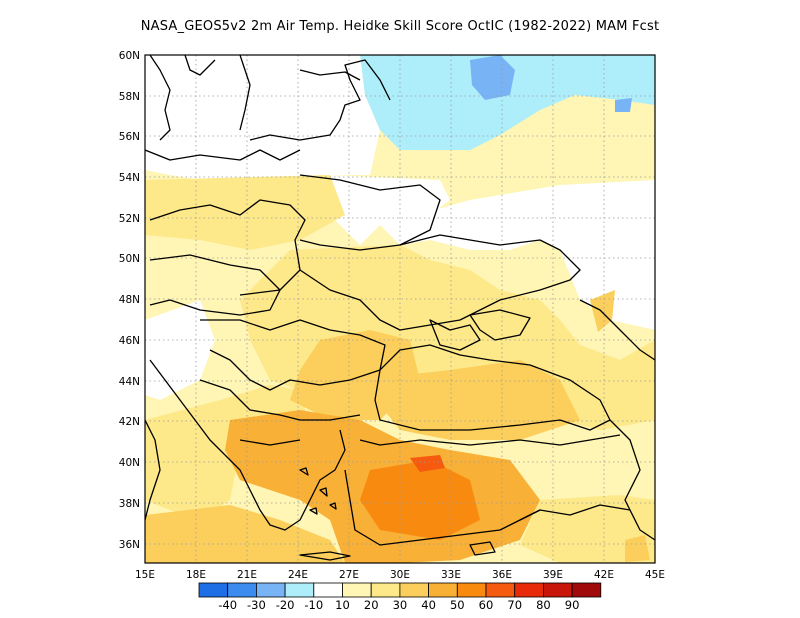 The width and height of the screenshot is (800, 618). I want to click on middle-east-border, so click(575, 512).